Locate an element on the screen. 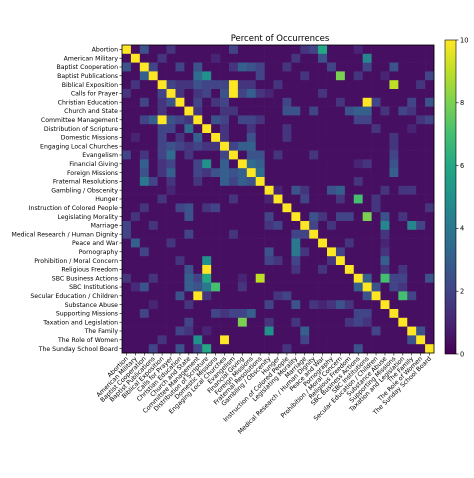 This screenshot has width=474, height=478. colorbar-tick-label: 8 is located at coordinates (462, 103).